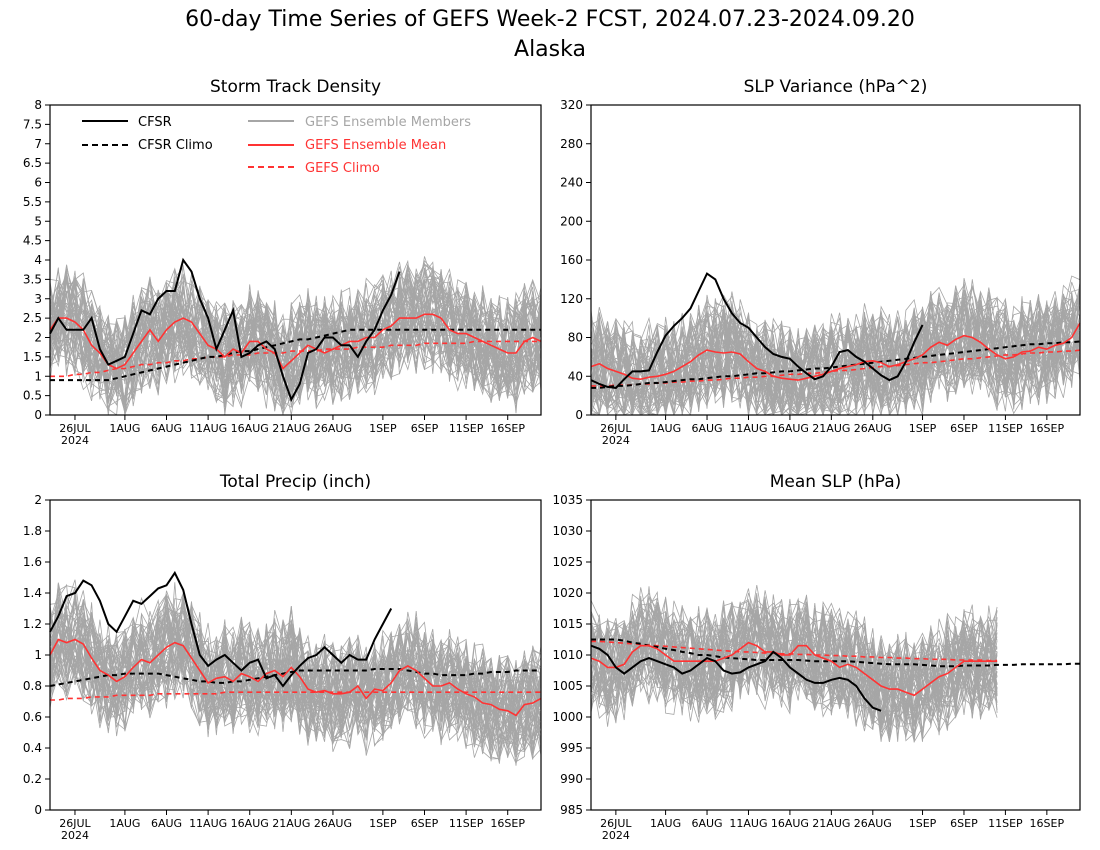  What do you see at coordinates (32, 593) in the screenshot?
I see `y-tick-label: 1.4` at bounding box center [32, 593].